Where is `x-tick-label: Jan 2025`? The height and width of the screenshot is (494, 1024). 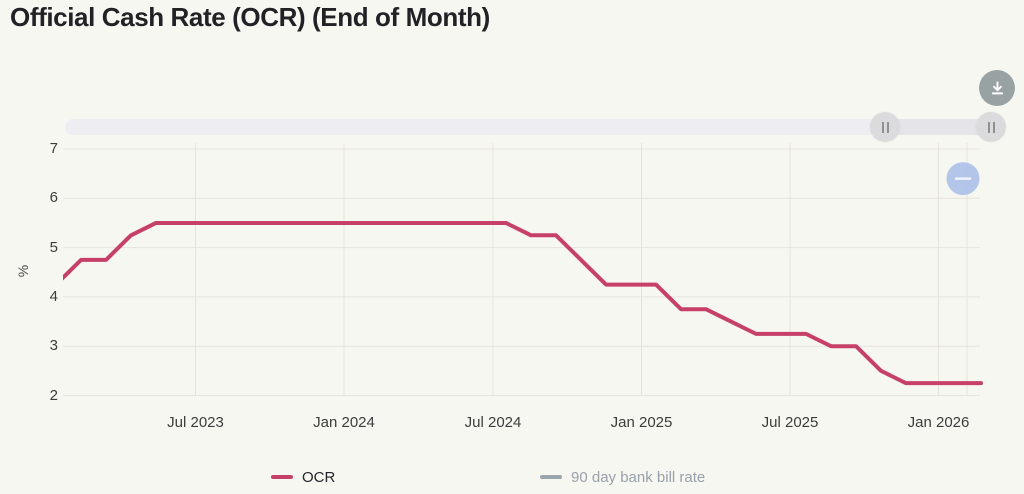
x-tick-label: Jan 2025 is located at coordinates (641, 422).